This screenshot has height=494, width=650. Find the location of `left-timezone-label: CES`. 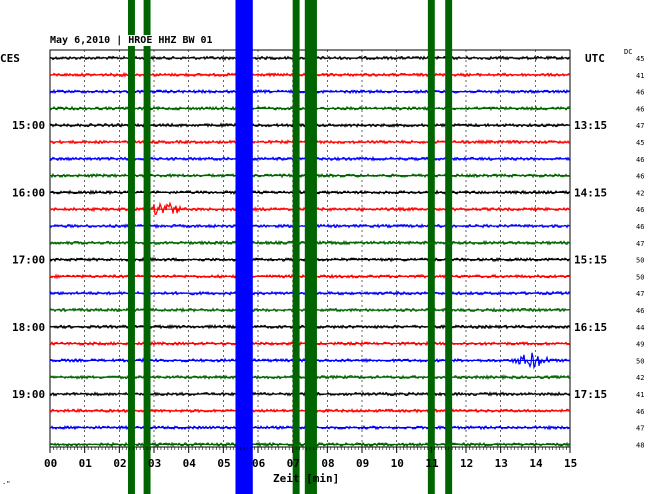

left-timezone-label: CES is located at coordinates (10, 58).